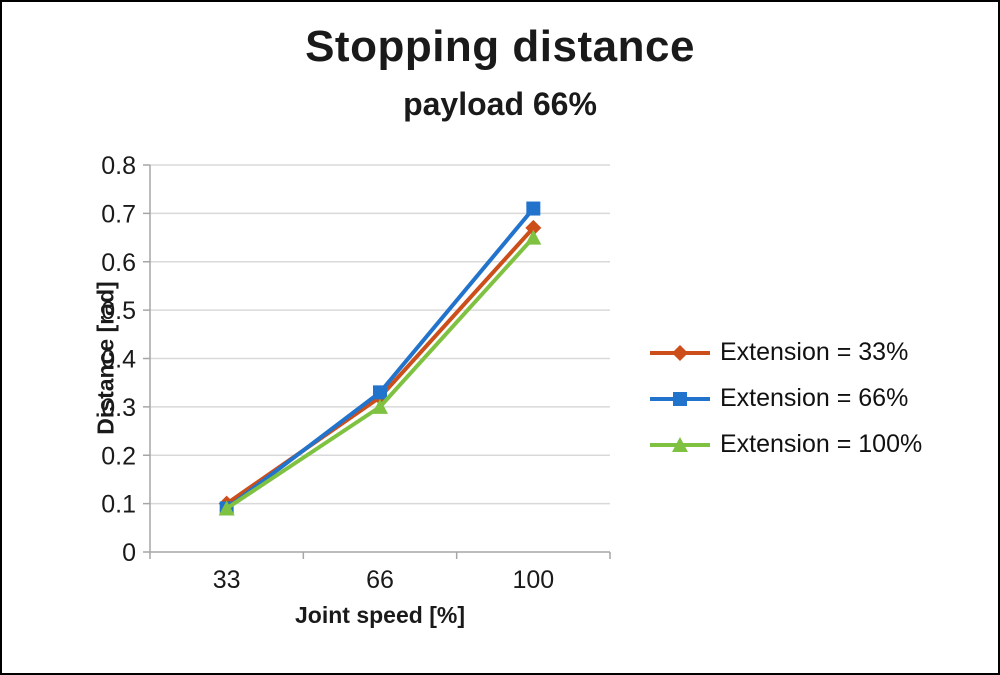 The image size is (1000, 675). Describe the element at coordinates (118, 263) in the screenshot. I see `y-tick-label: 0.6` at that location.